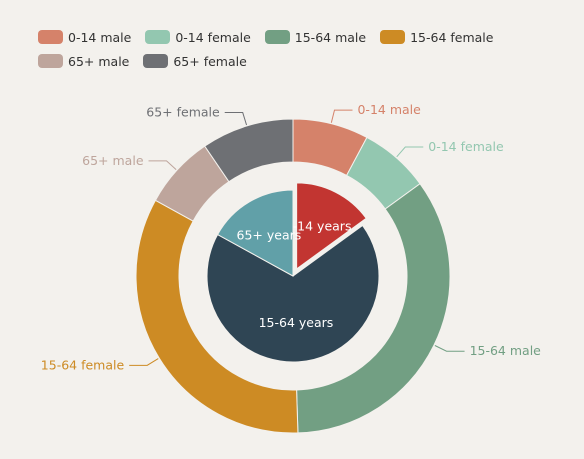  Describe the element at coordinates (99, 61) in the screenshot. I see `legend-label: 65+ male` at that location.